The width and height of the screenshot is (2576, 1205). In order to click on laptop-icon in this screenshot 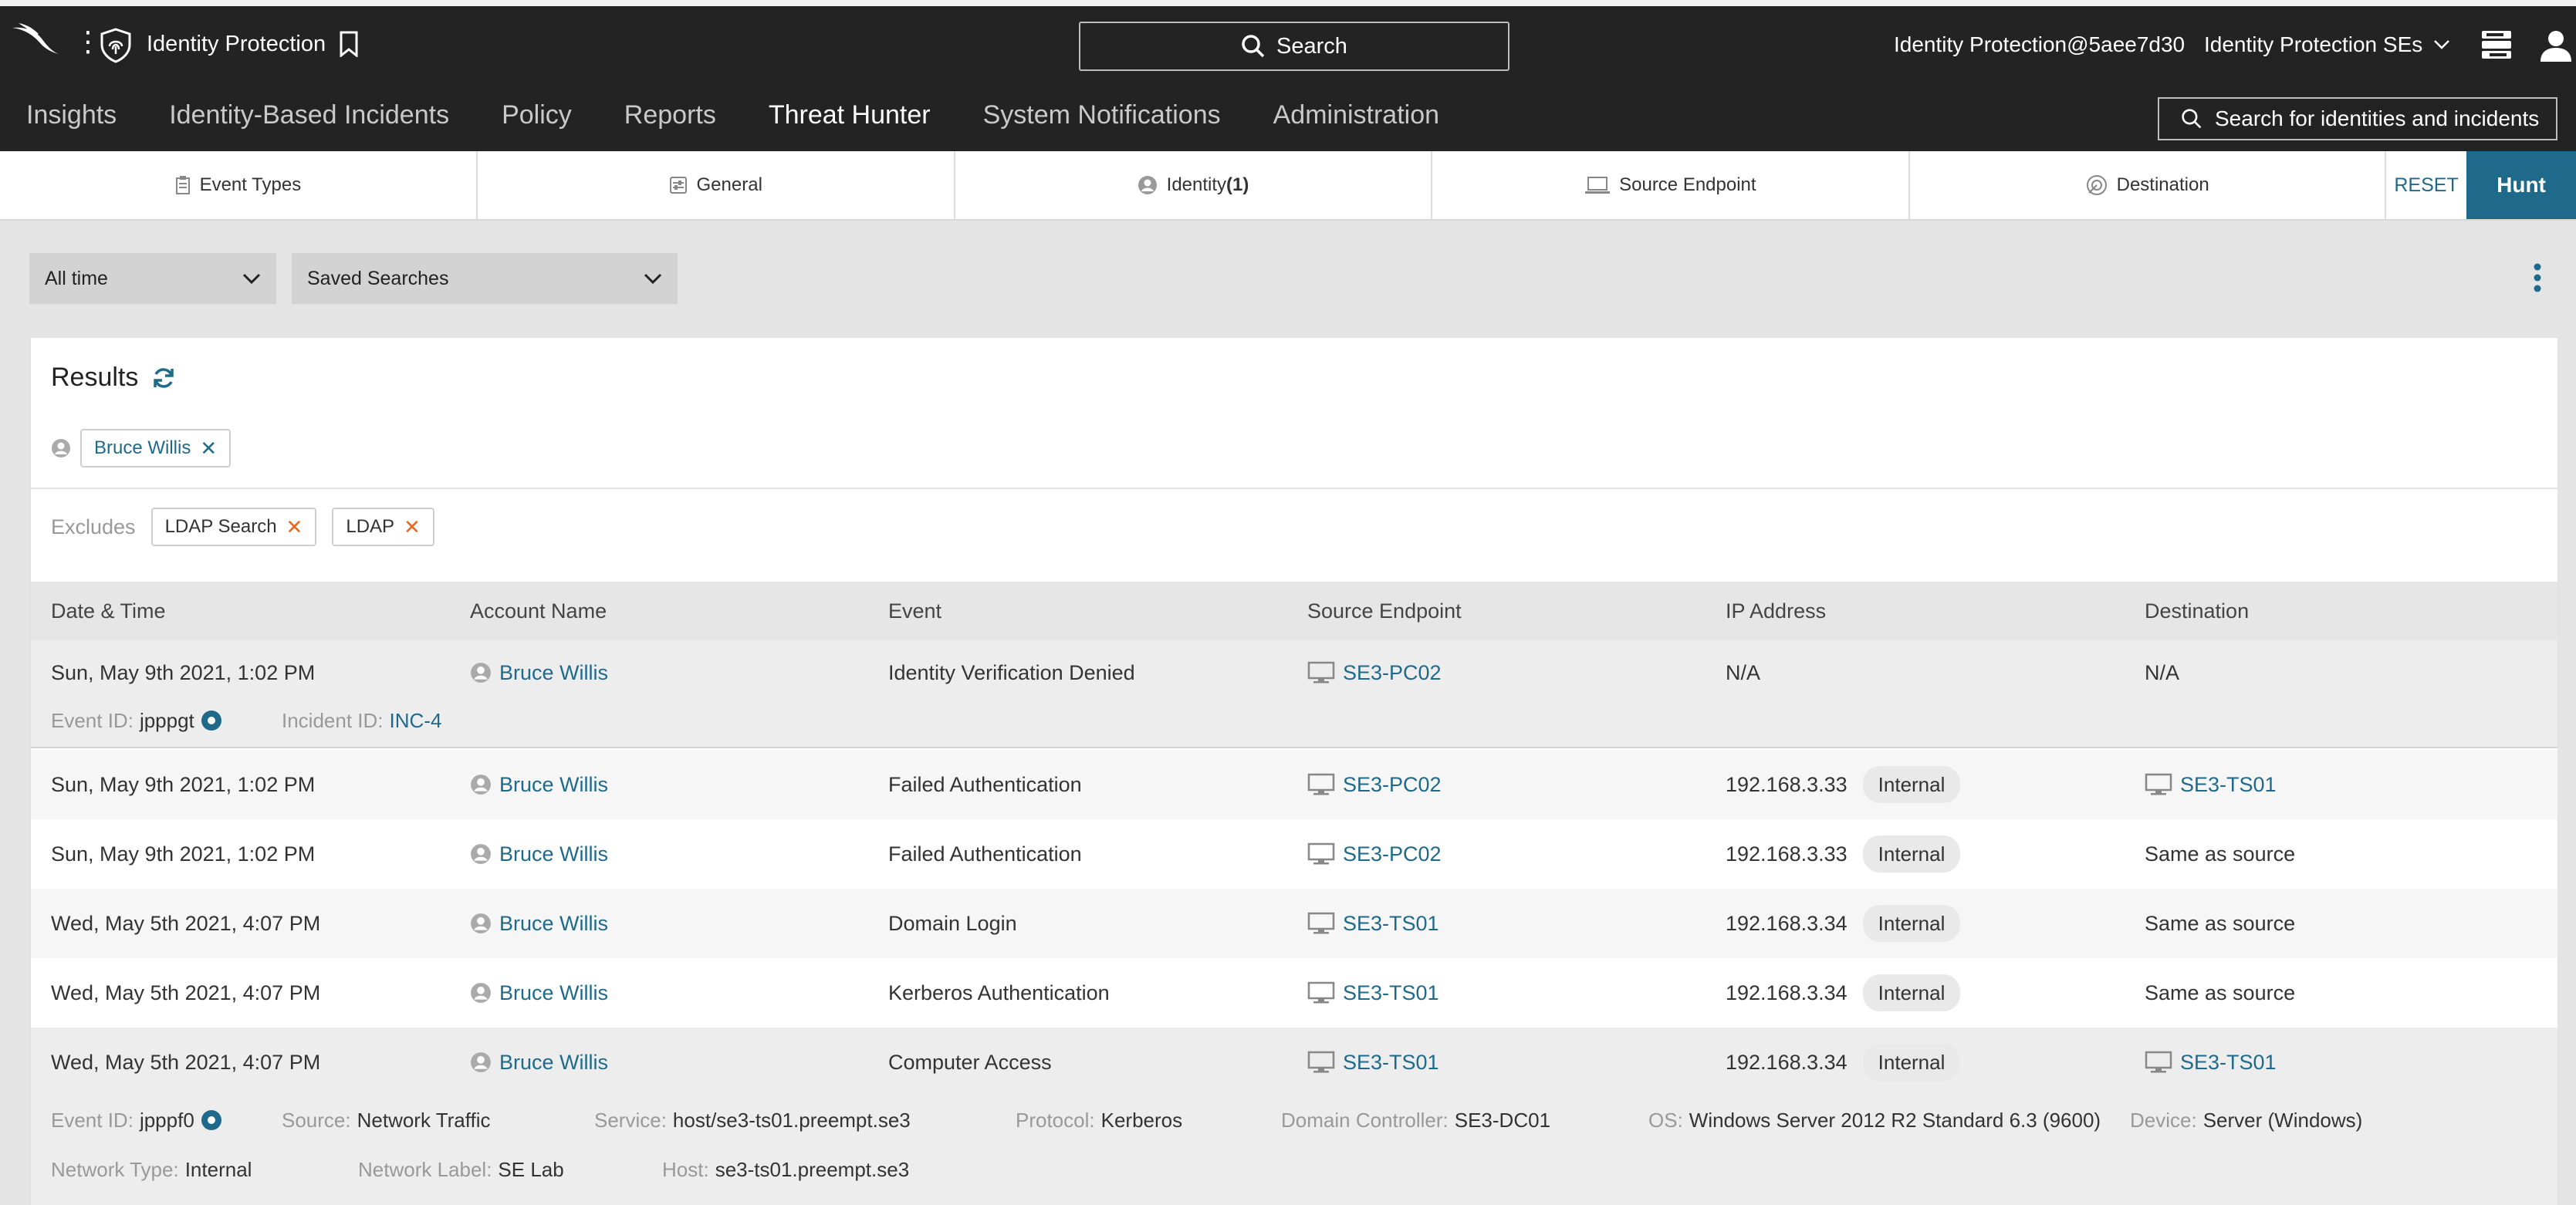, I will do `click(1598, 185)`.